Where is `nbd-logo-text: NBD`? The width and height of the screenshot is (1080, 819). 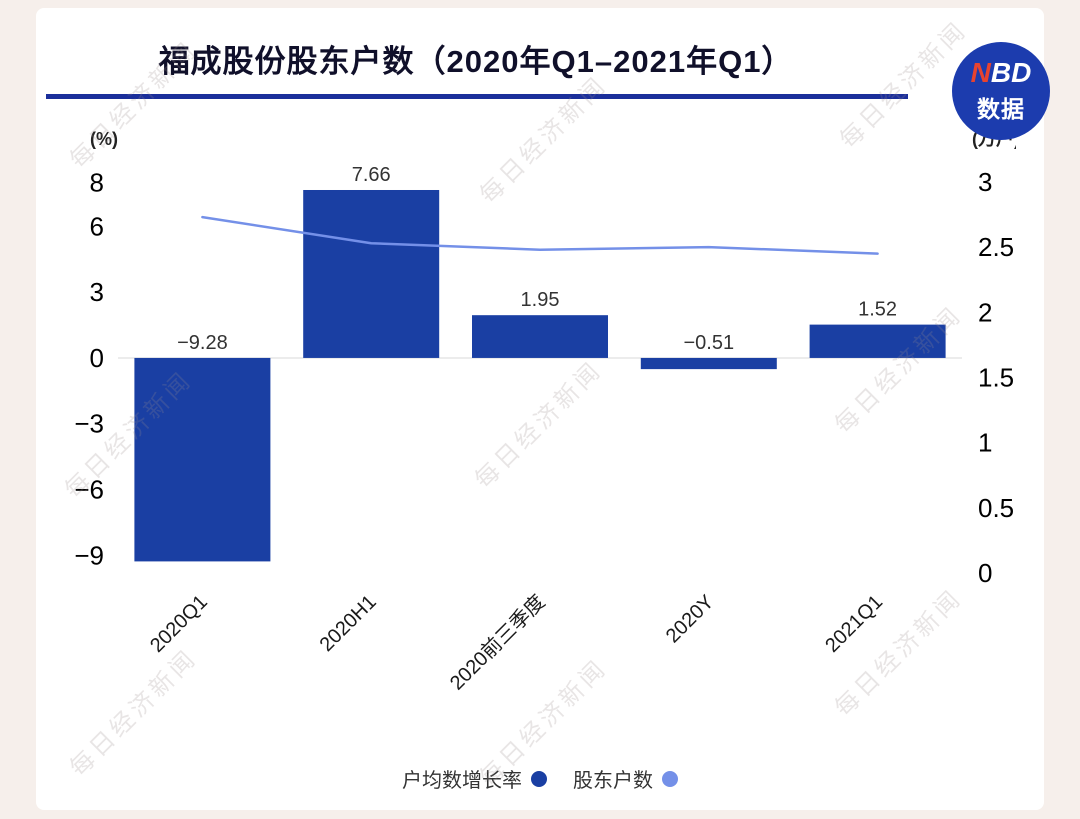
nbd-logo-text: NBD is located at coordinates (1001, 72).